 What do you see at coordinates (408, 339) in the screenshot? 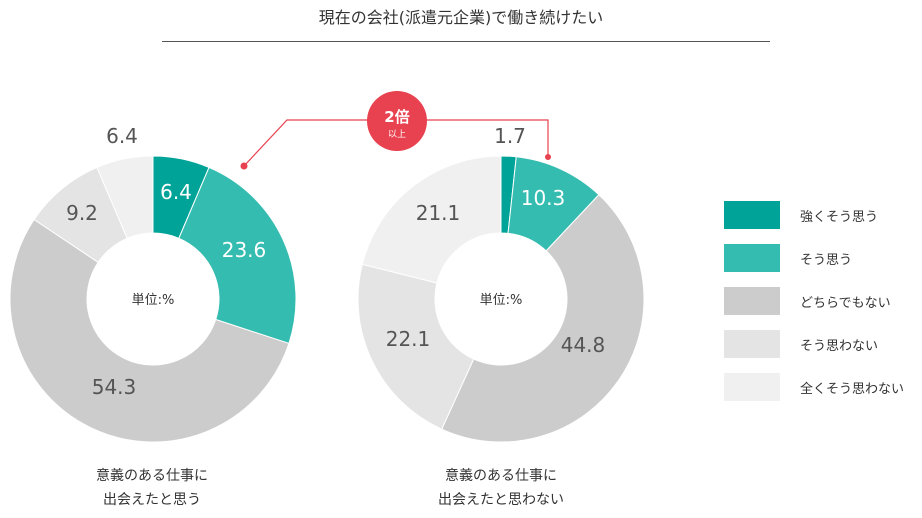
I see `data-label-disagree: 22.1` at bounding box center [408, 339].